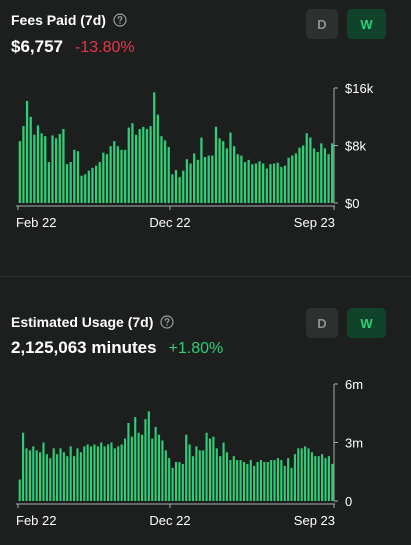 Image resolution: width=411 pixels, height=545 pixels. What do you see at coordinates (196, 348) in the screenshot?
I see `usage-change: +1.80%` at bounding box center [196, 348].